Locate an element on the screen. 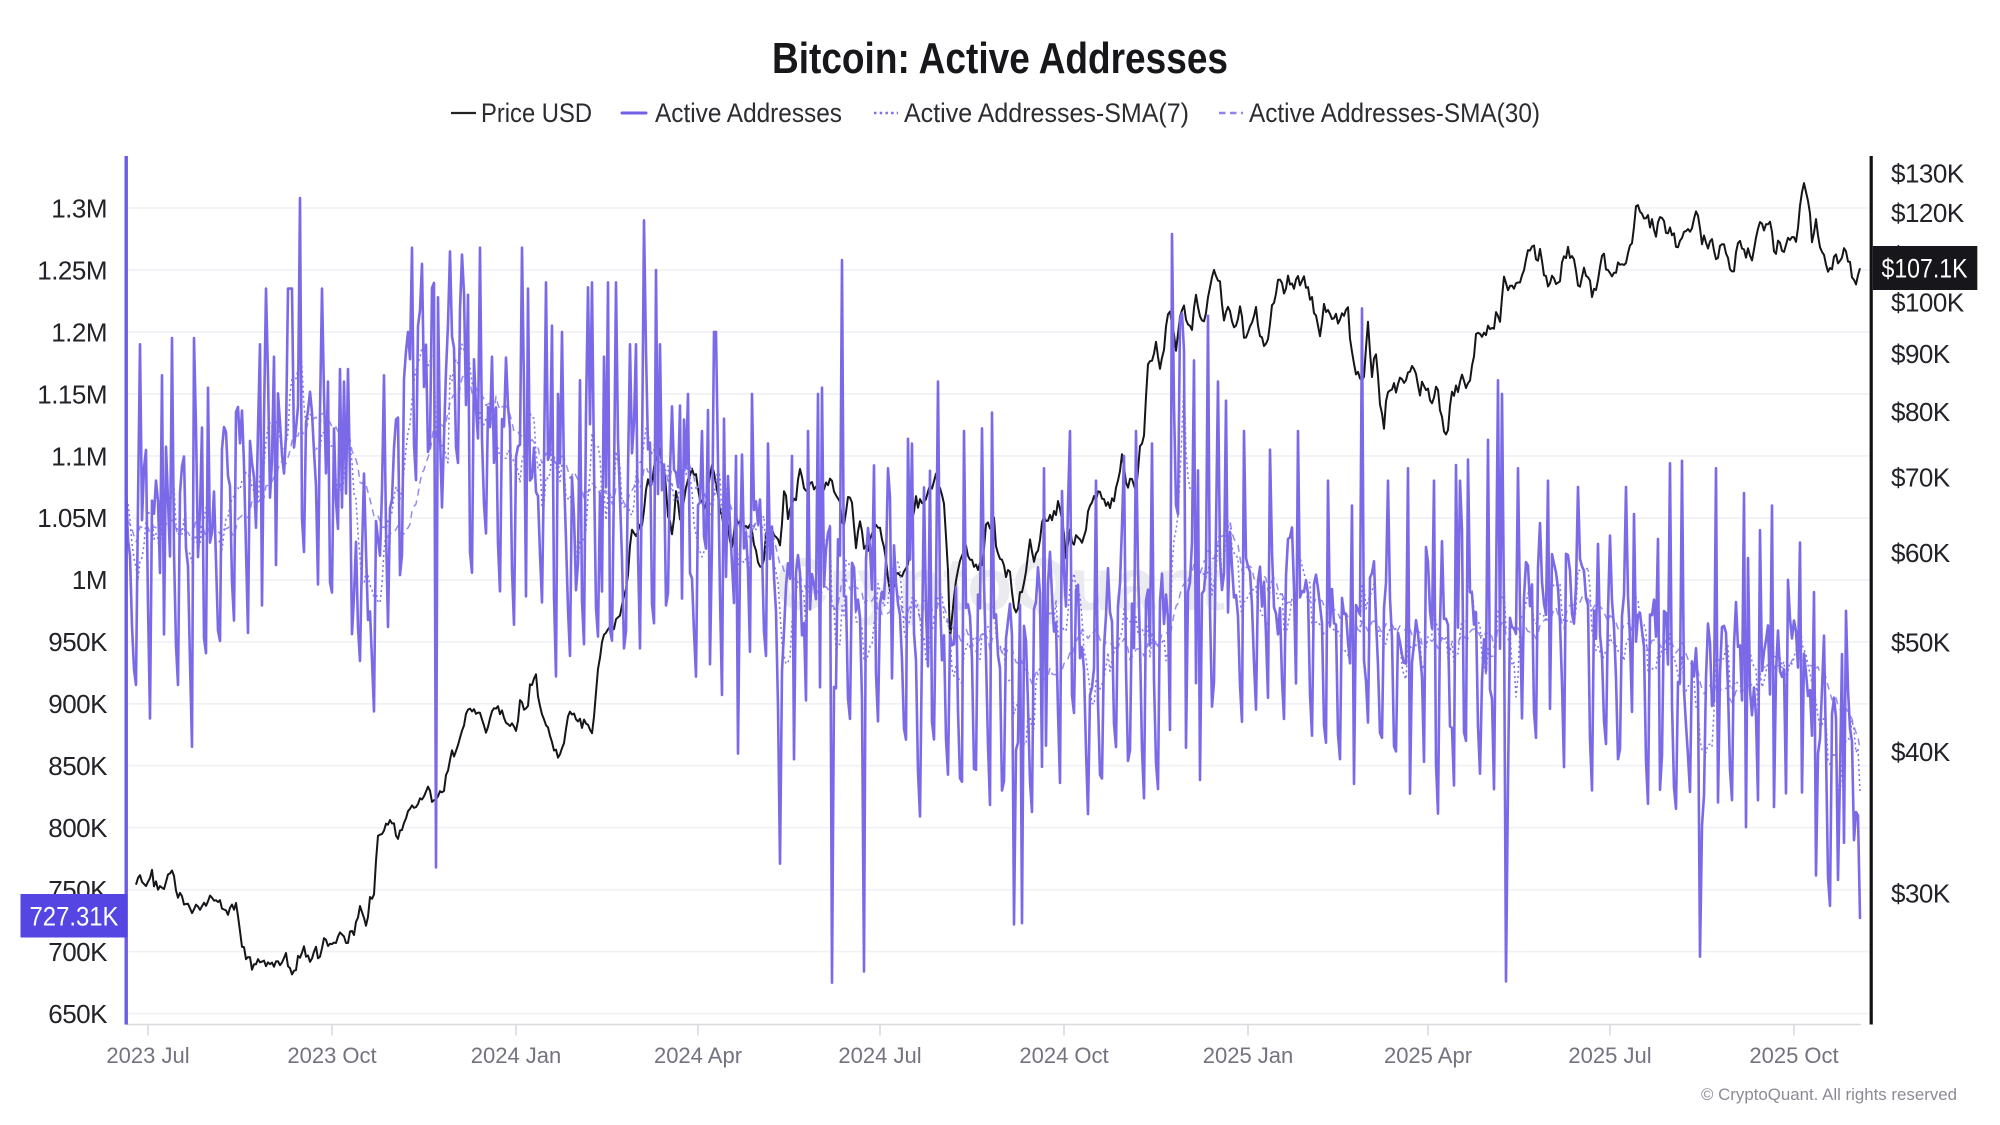 This screenshot has height=1125, width=2000. svg-text: 1.15M is located at coordinates (72, 394).